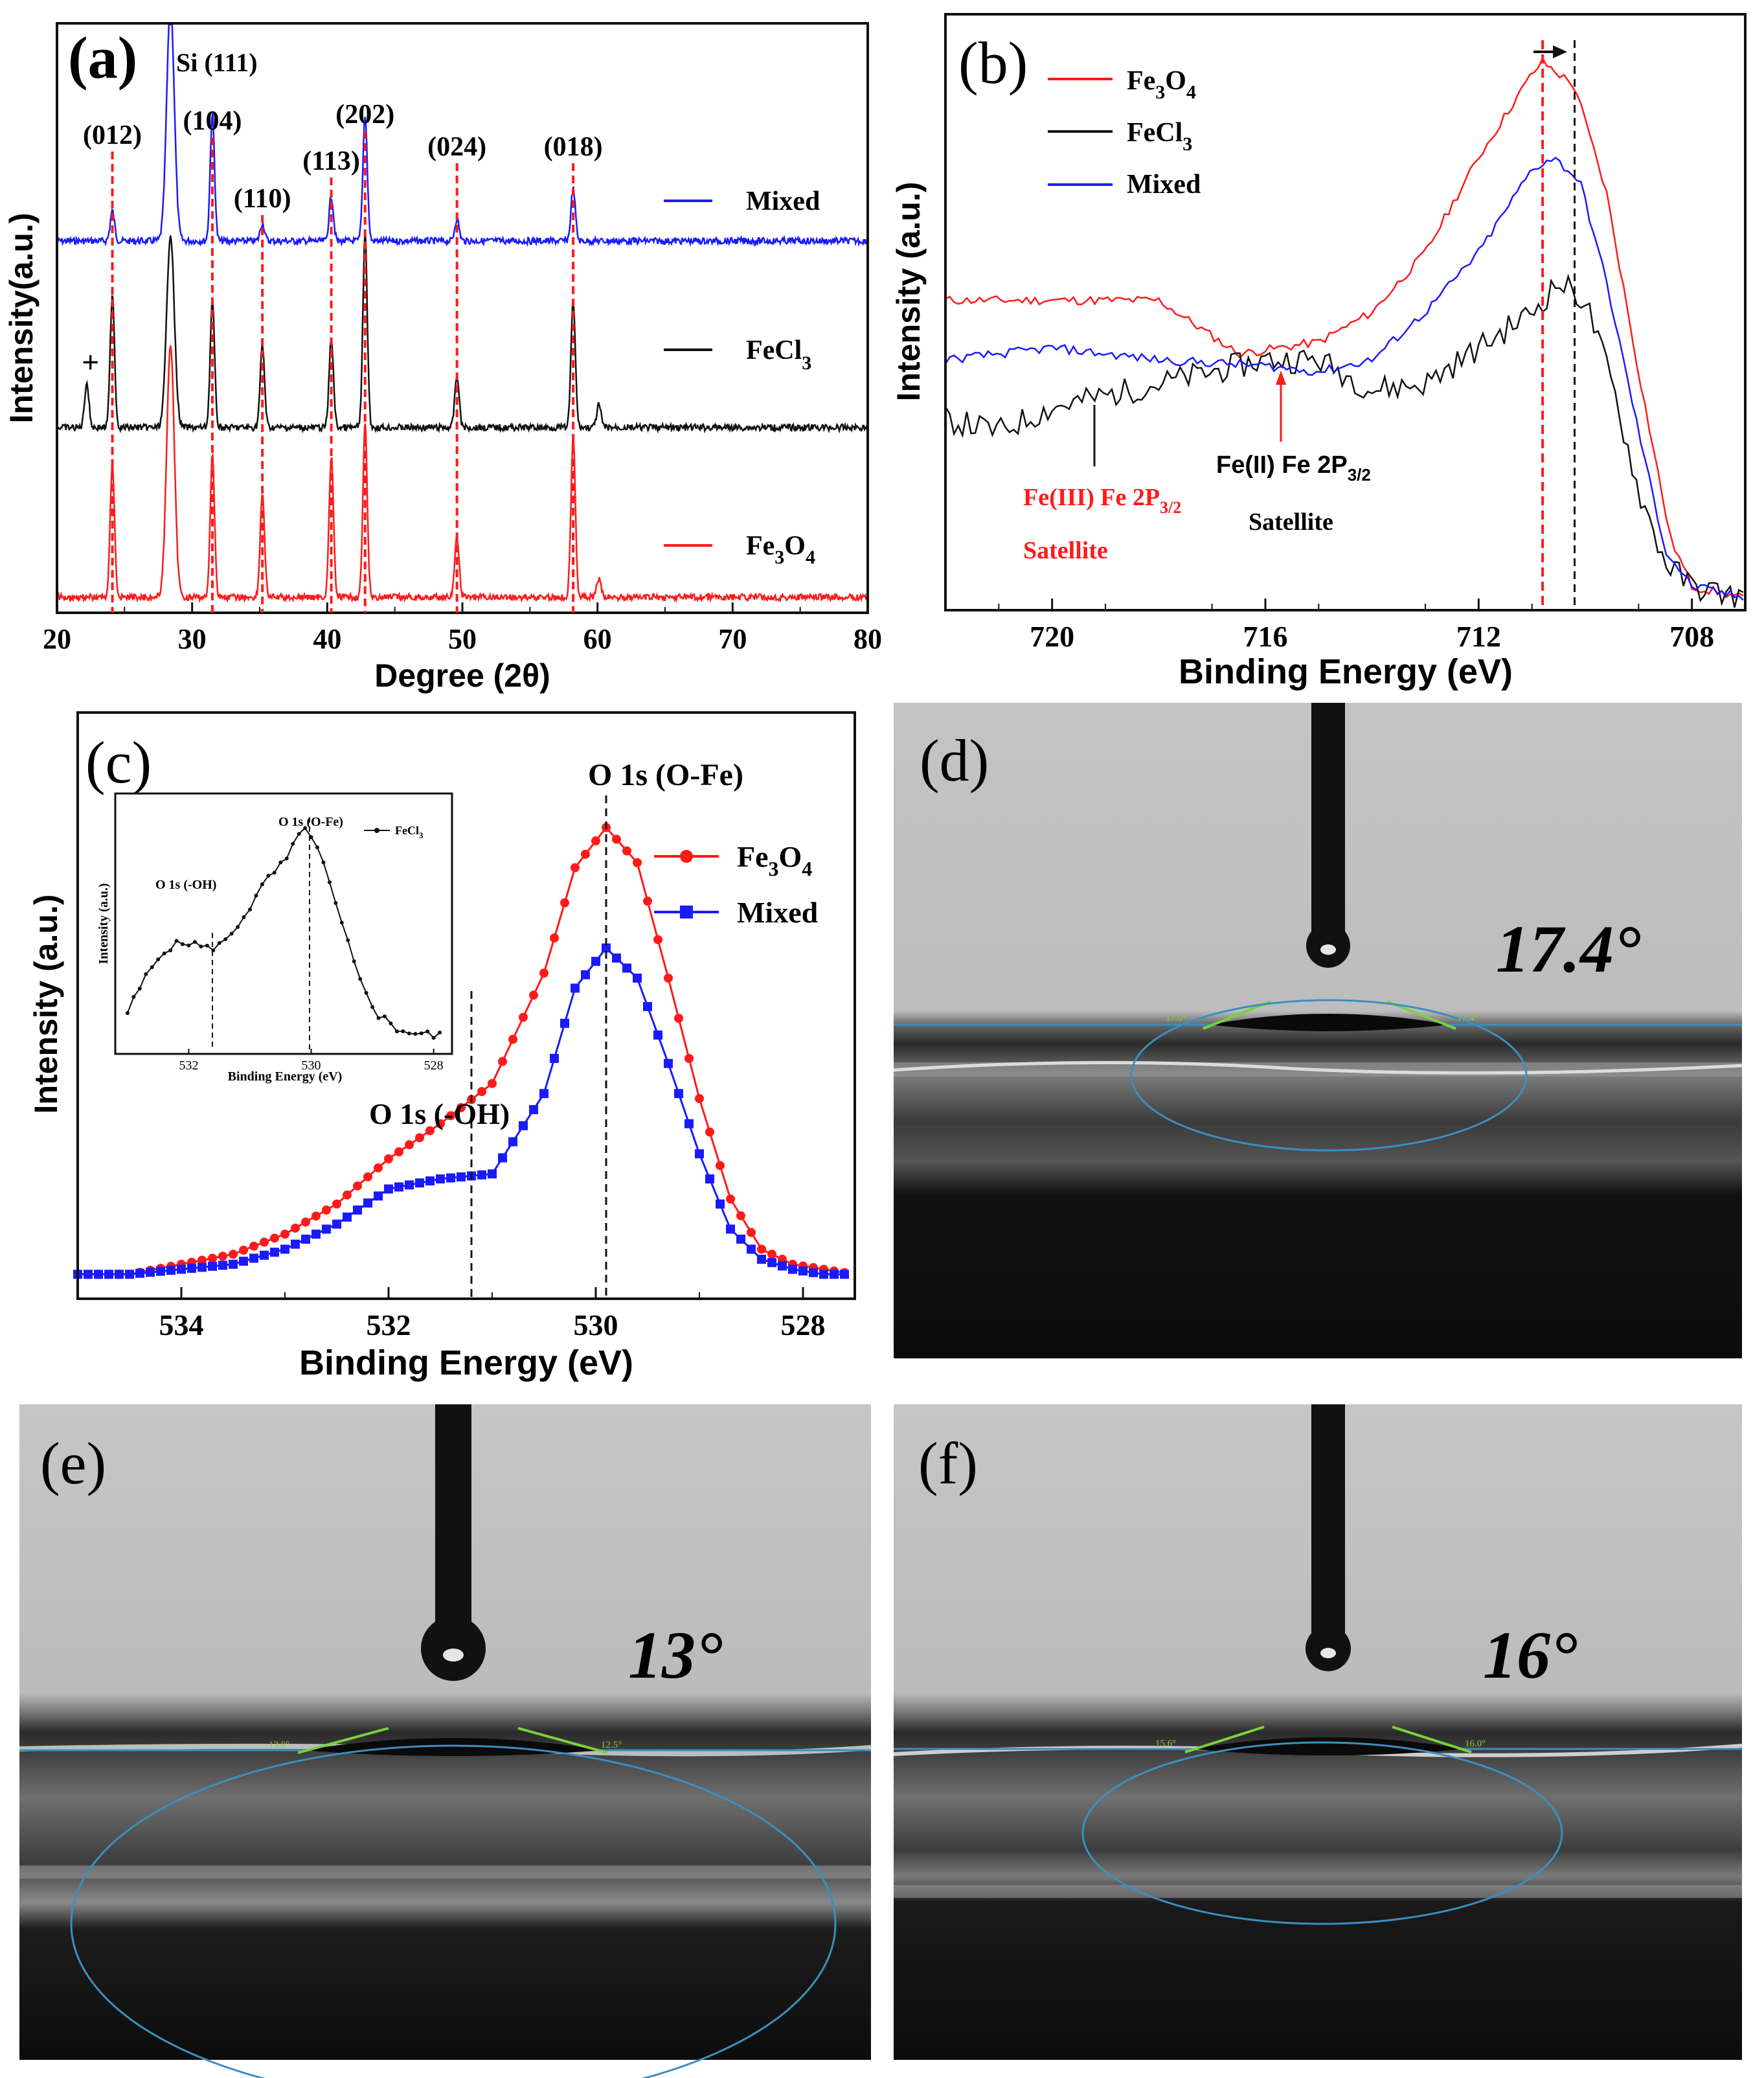 The width and height of the screenshot is (1764, 2078). What do you see at coordinates (492, 1314) in the screenshot?
I see `panel-c-ticks: 534 532 530 528` at bounding box center [492, 1314].